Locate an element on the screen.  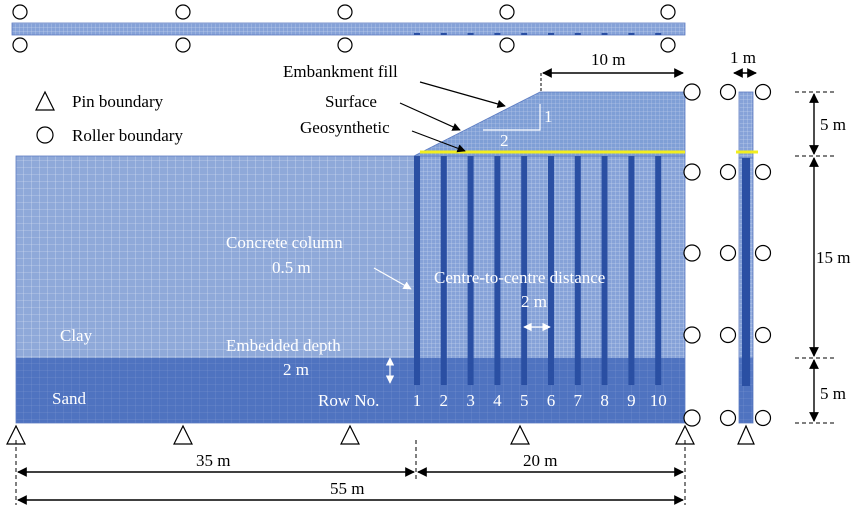
slope-indicator: 1 2 is located at coordinates (518, 127).